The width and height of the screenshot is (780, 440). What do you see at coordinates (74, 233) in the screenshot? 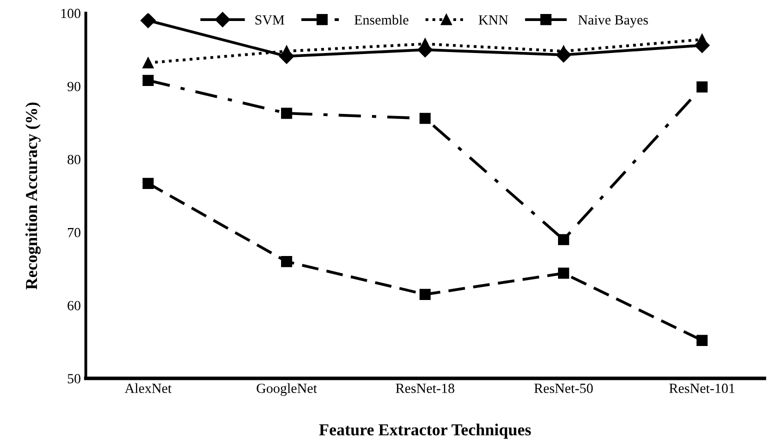
I see `y-tick-label: 70` at bounding box center [74, 233].